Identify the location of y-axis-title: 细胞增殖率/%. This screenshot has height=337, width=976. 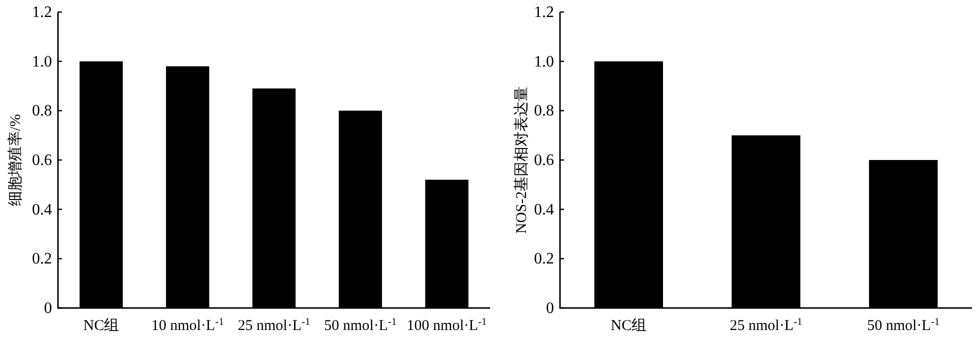
(15, 160).